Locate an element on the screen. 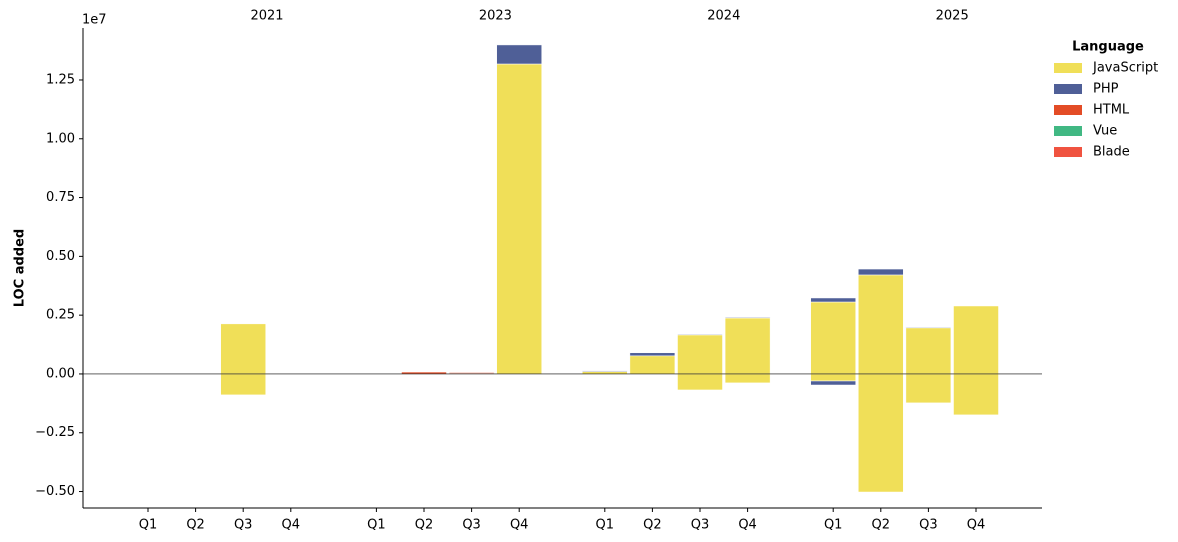  group-label: 2025 is located at coordinates (952, 16).